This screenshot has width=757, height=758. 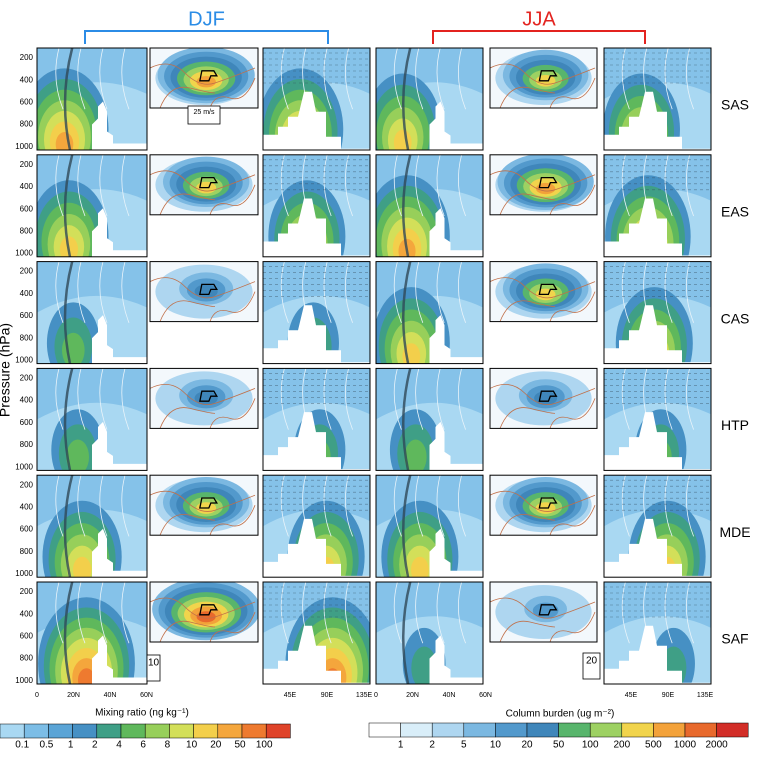 What do you see at coordinates (527, 745) in the screenshot?
I see `colorbar-tick-label: 20` at bounding box center [527, 745].